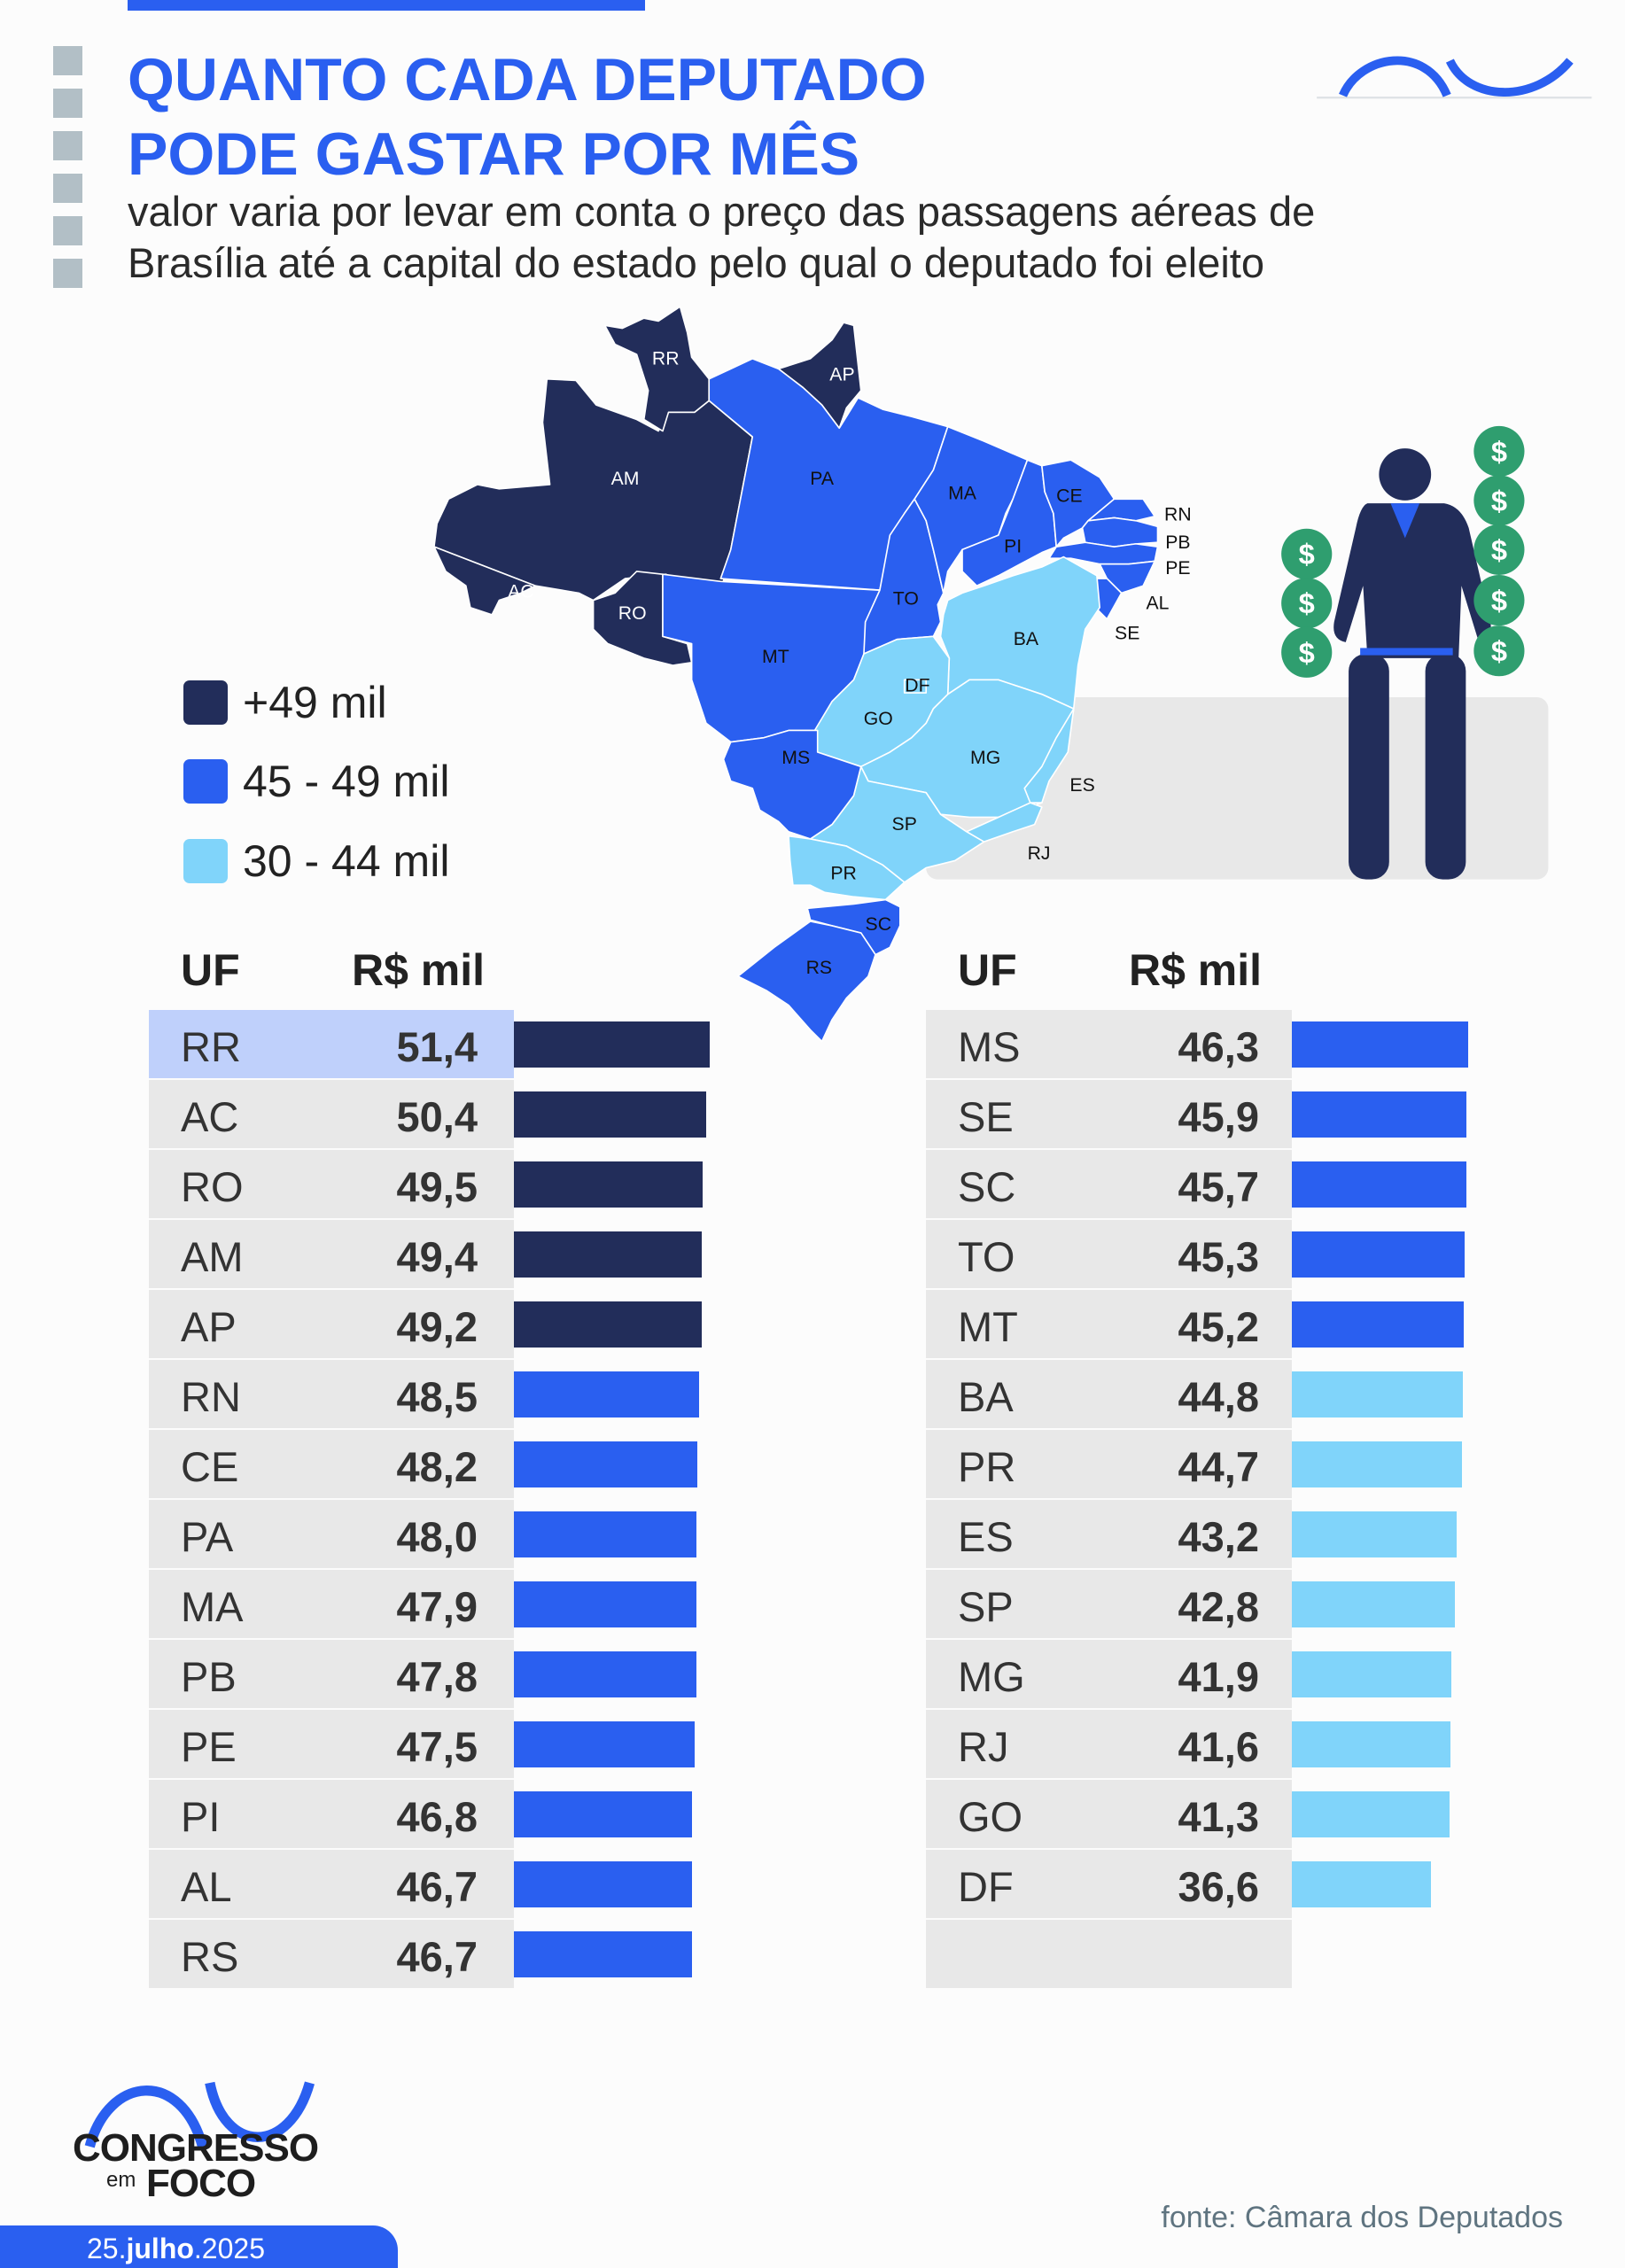 Image resolution: width=1625 pixels, height=2268 pixels. I want to click on bar-sp, so click(1374, 1604).